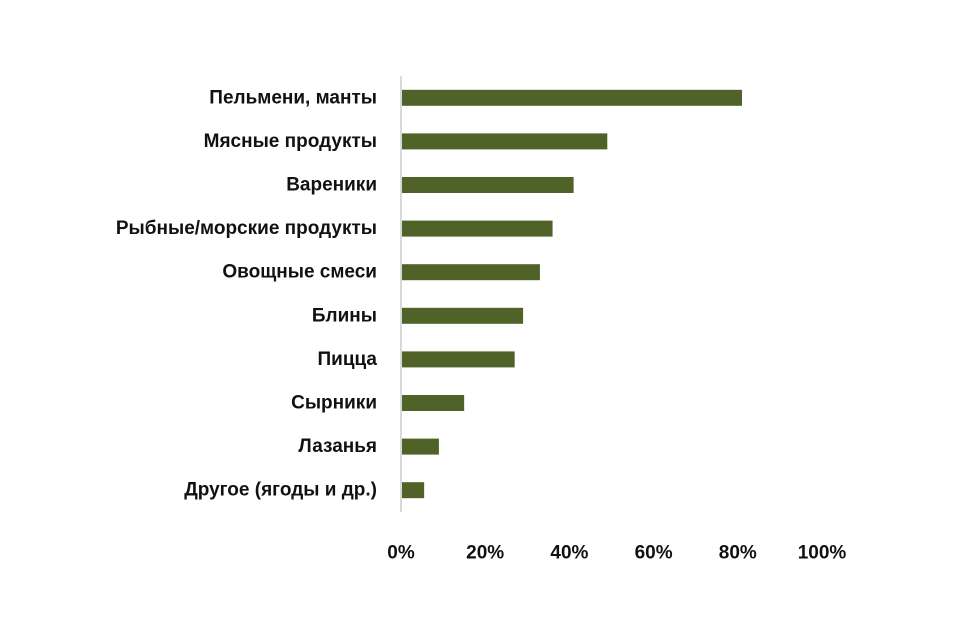  I want to click on x-tick-label: 40%, so click(569, 553).